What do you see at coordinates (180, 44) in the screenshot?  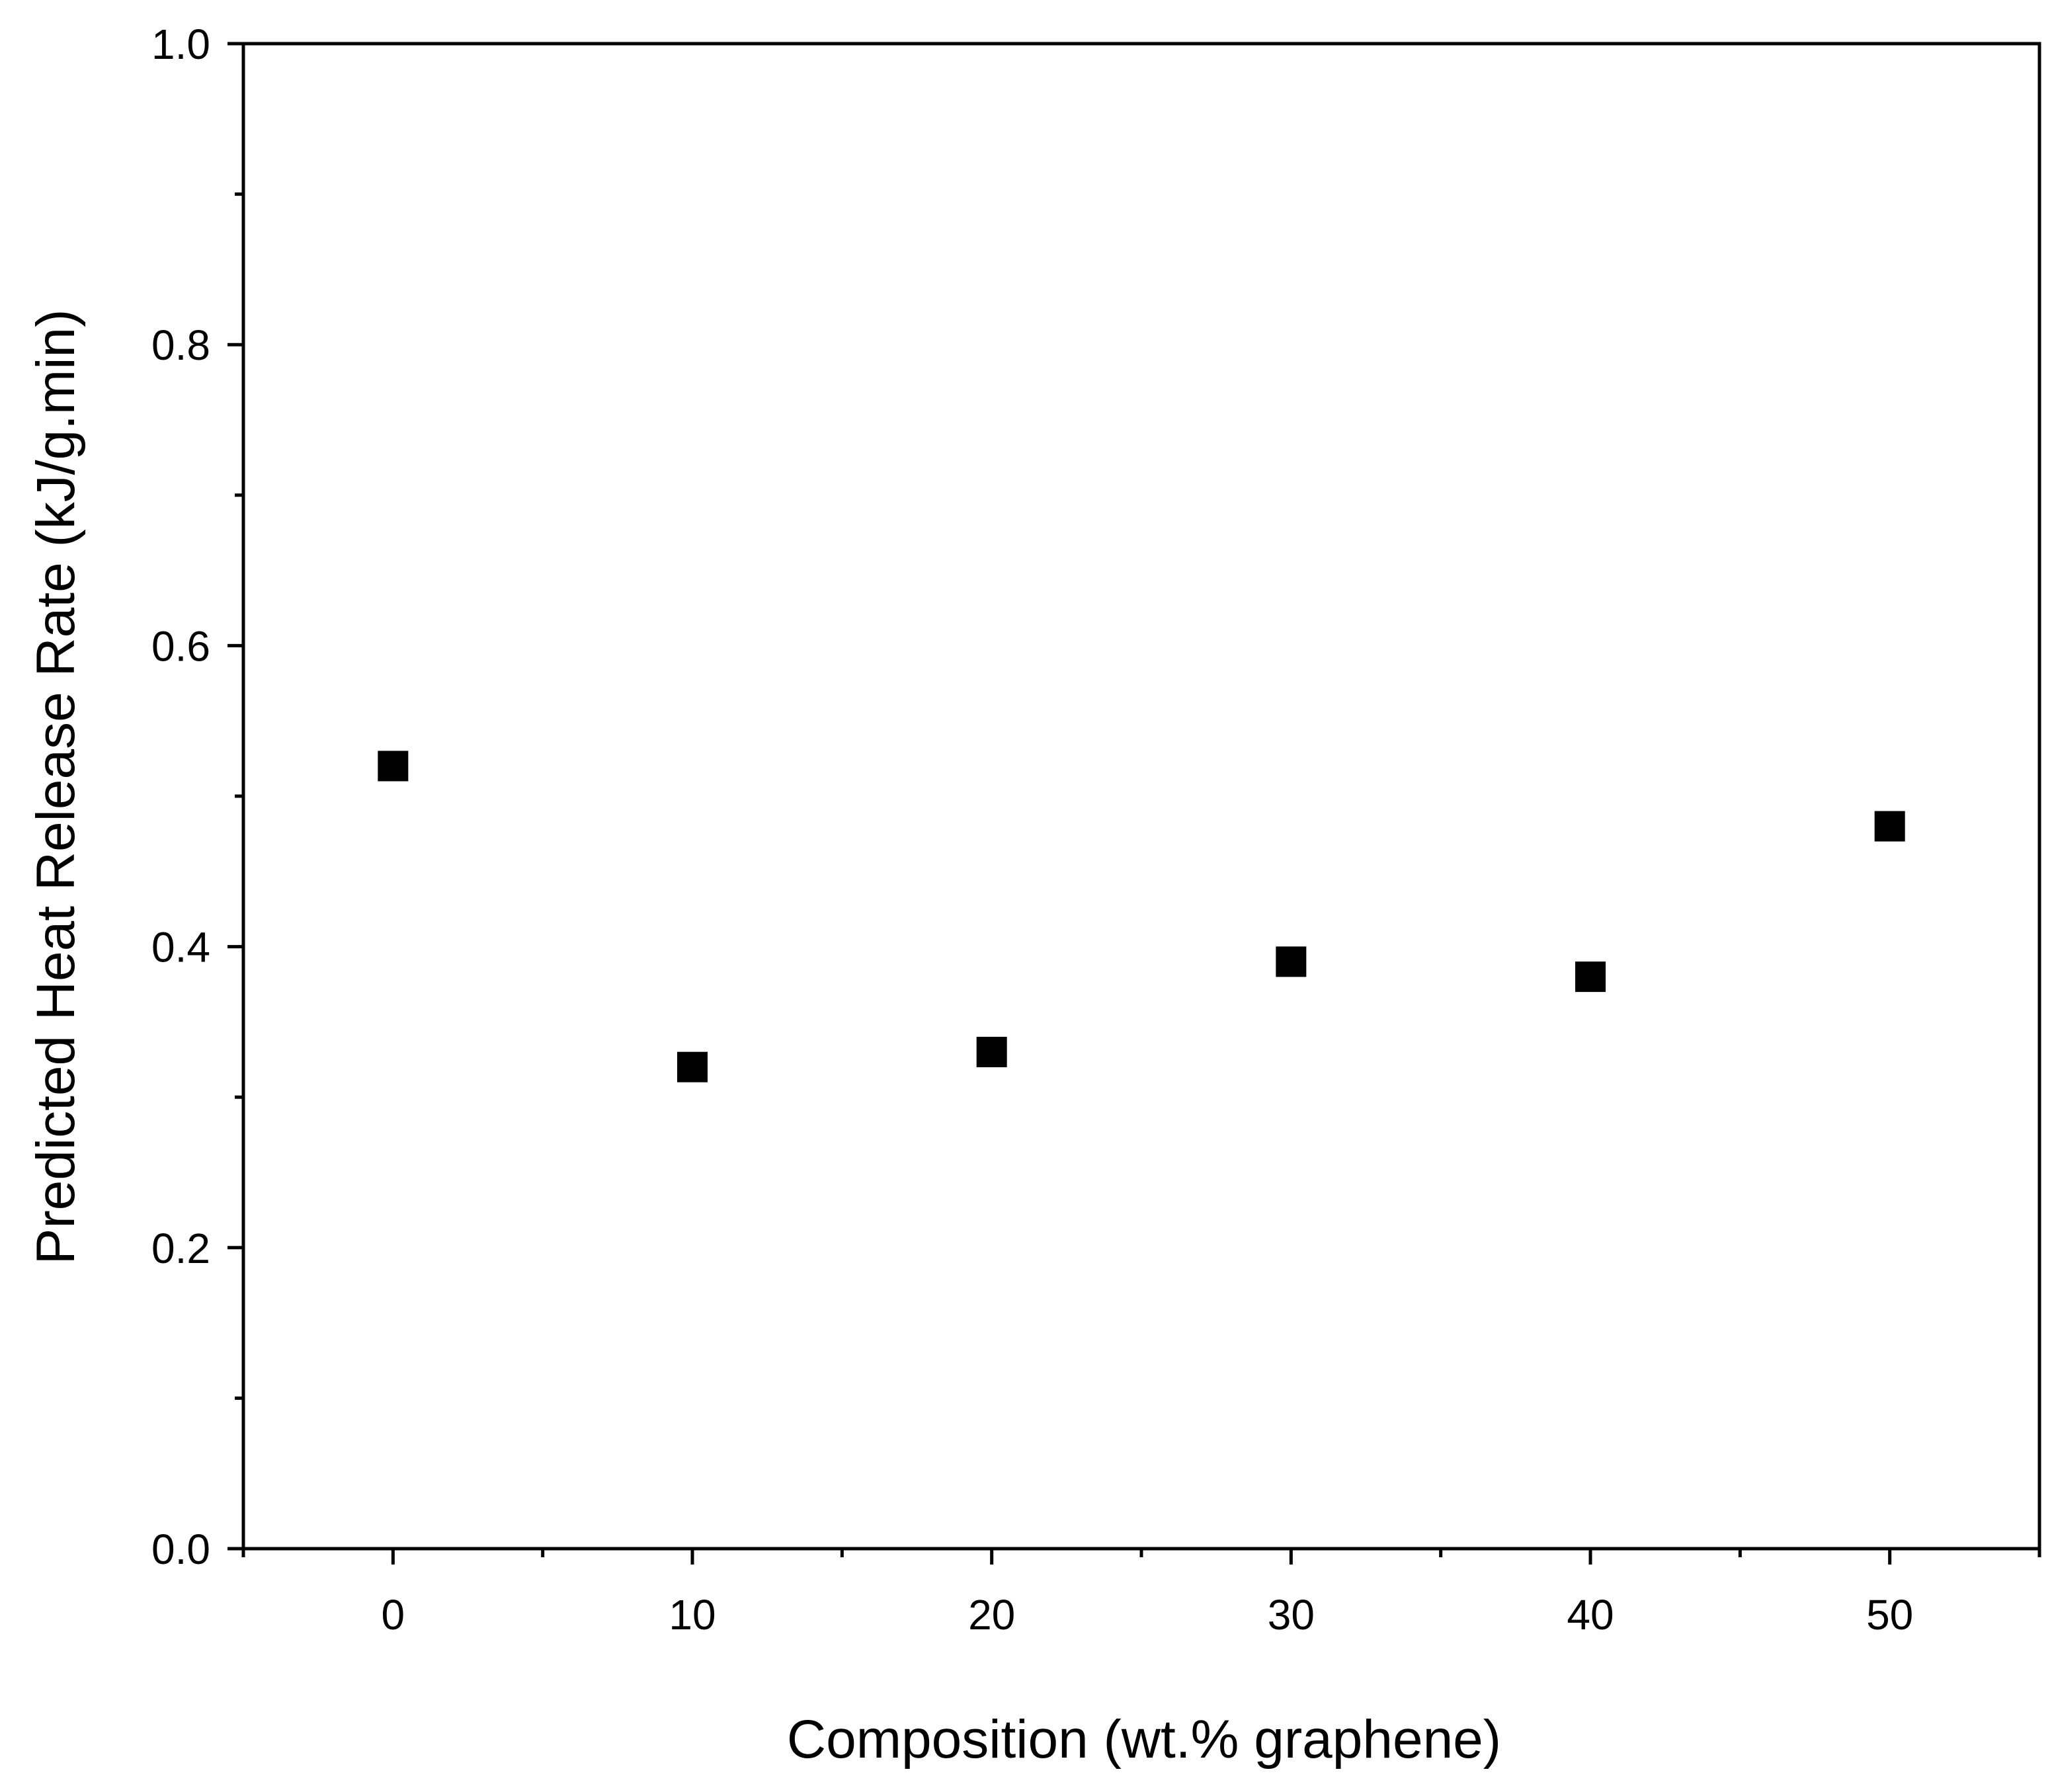 I see `y-tick-label: 1.0` at bounding box center [180, 44].